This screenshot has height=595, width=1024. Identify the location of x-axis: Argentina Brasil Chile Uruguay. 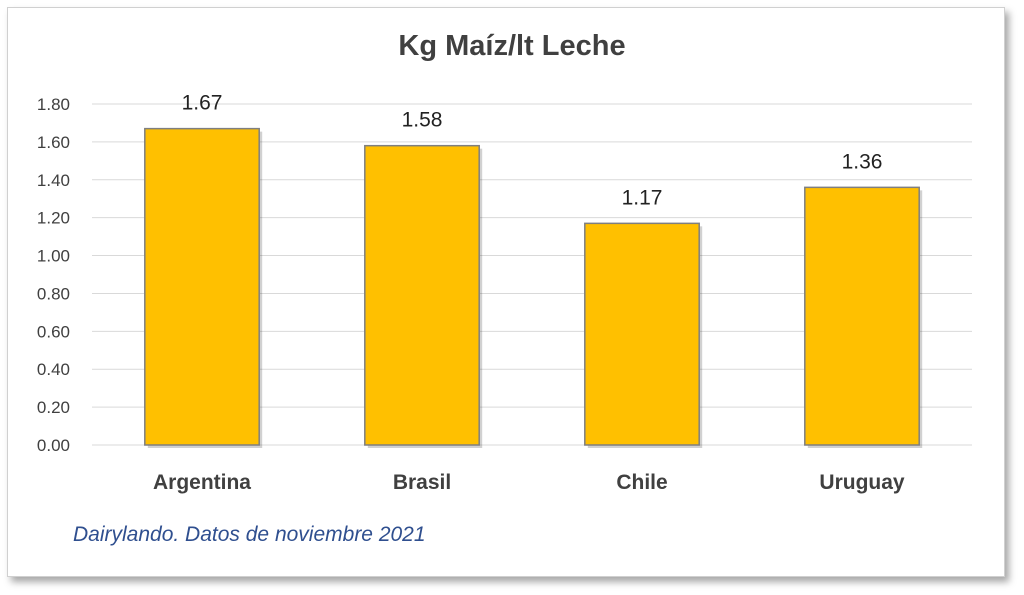
(529, 482).